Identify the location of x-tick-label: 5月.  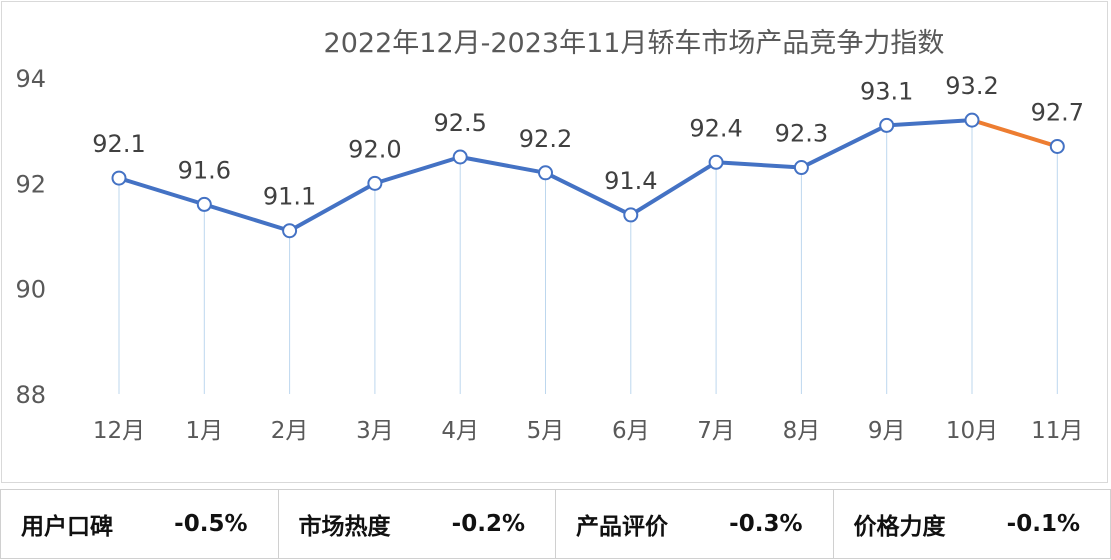
(546, 431).